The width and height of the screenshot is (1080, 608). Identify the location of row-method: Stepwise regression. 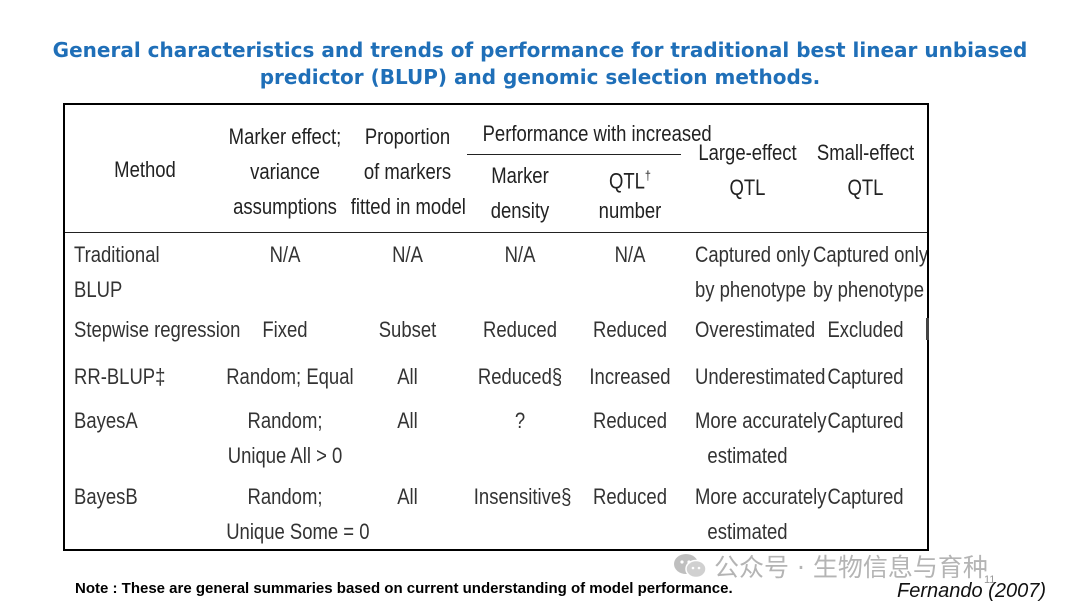
(157, 329).